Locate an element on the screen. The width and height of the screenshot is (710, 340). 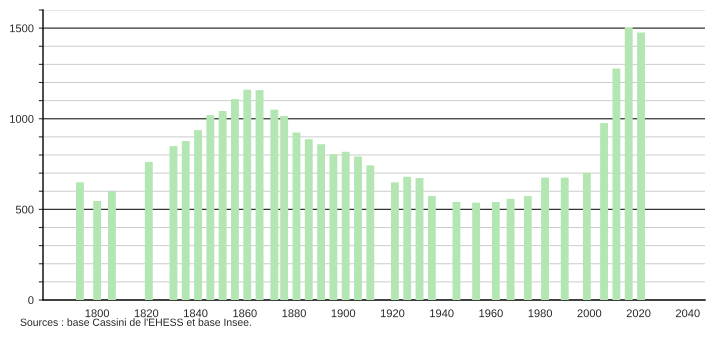
x-tick-label: 2000 is located at coordinates (590, 313).